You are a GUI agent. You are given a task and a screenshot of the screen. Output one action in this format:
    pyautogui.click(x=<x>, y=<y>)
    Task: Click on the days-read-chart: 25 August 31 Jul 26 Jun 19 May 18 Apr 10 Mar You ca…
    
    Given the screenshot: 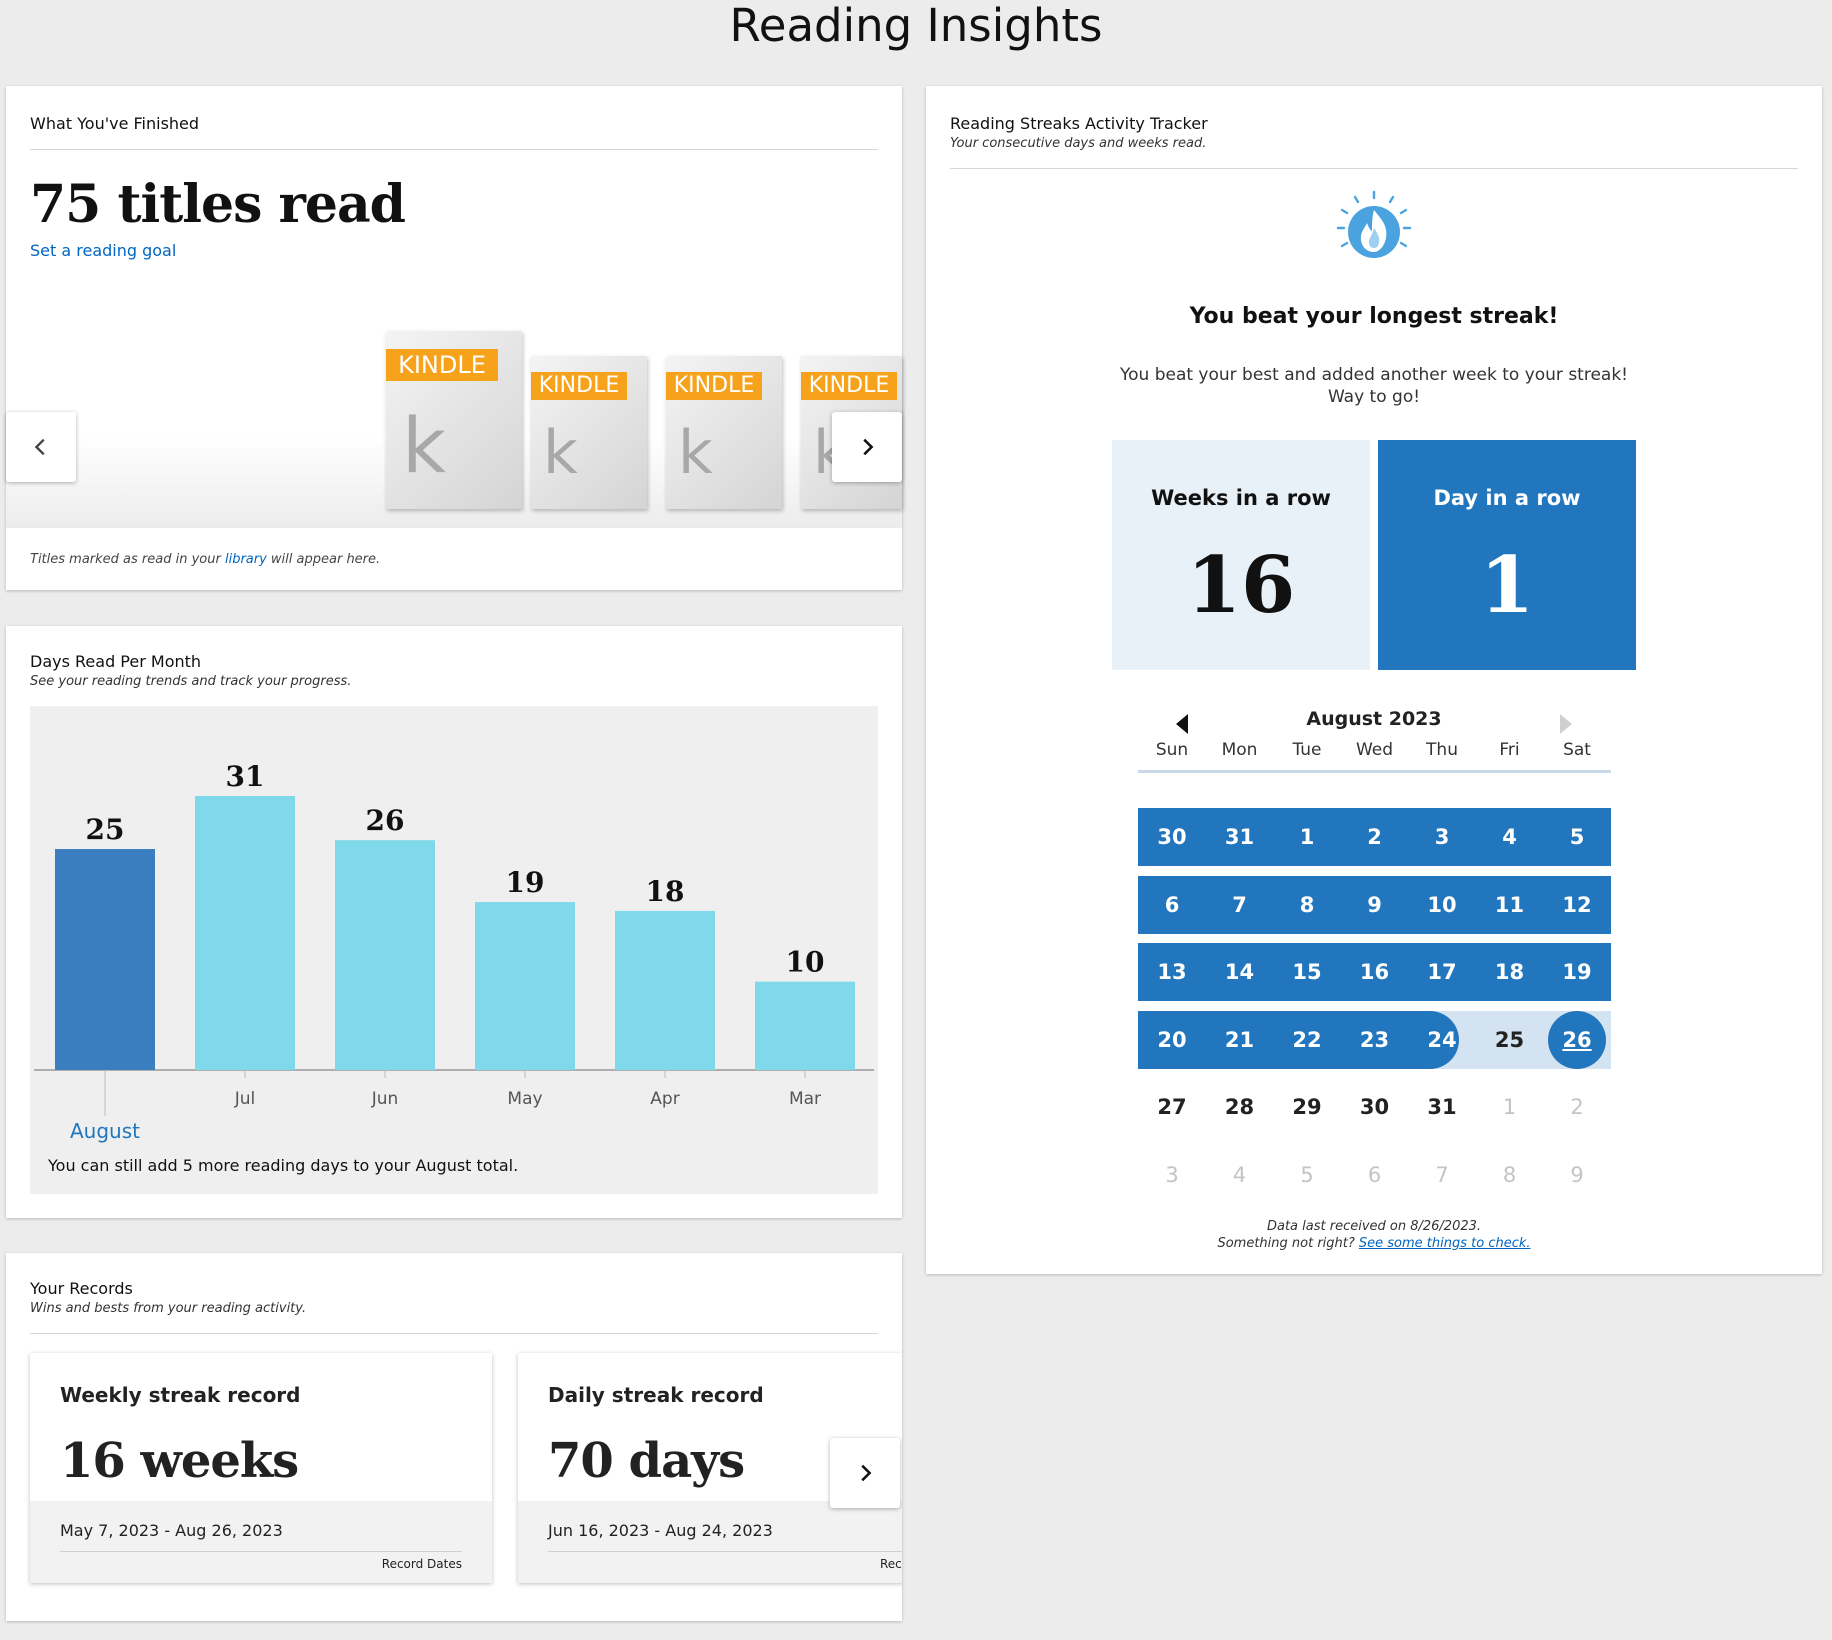 What is the action you would take?
    pyautogui.click(x=454, y=950)
    